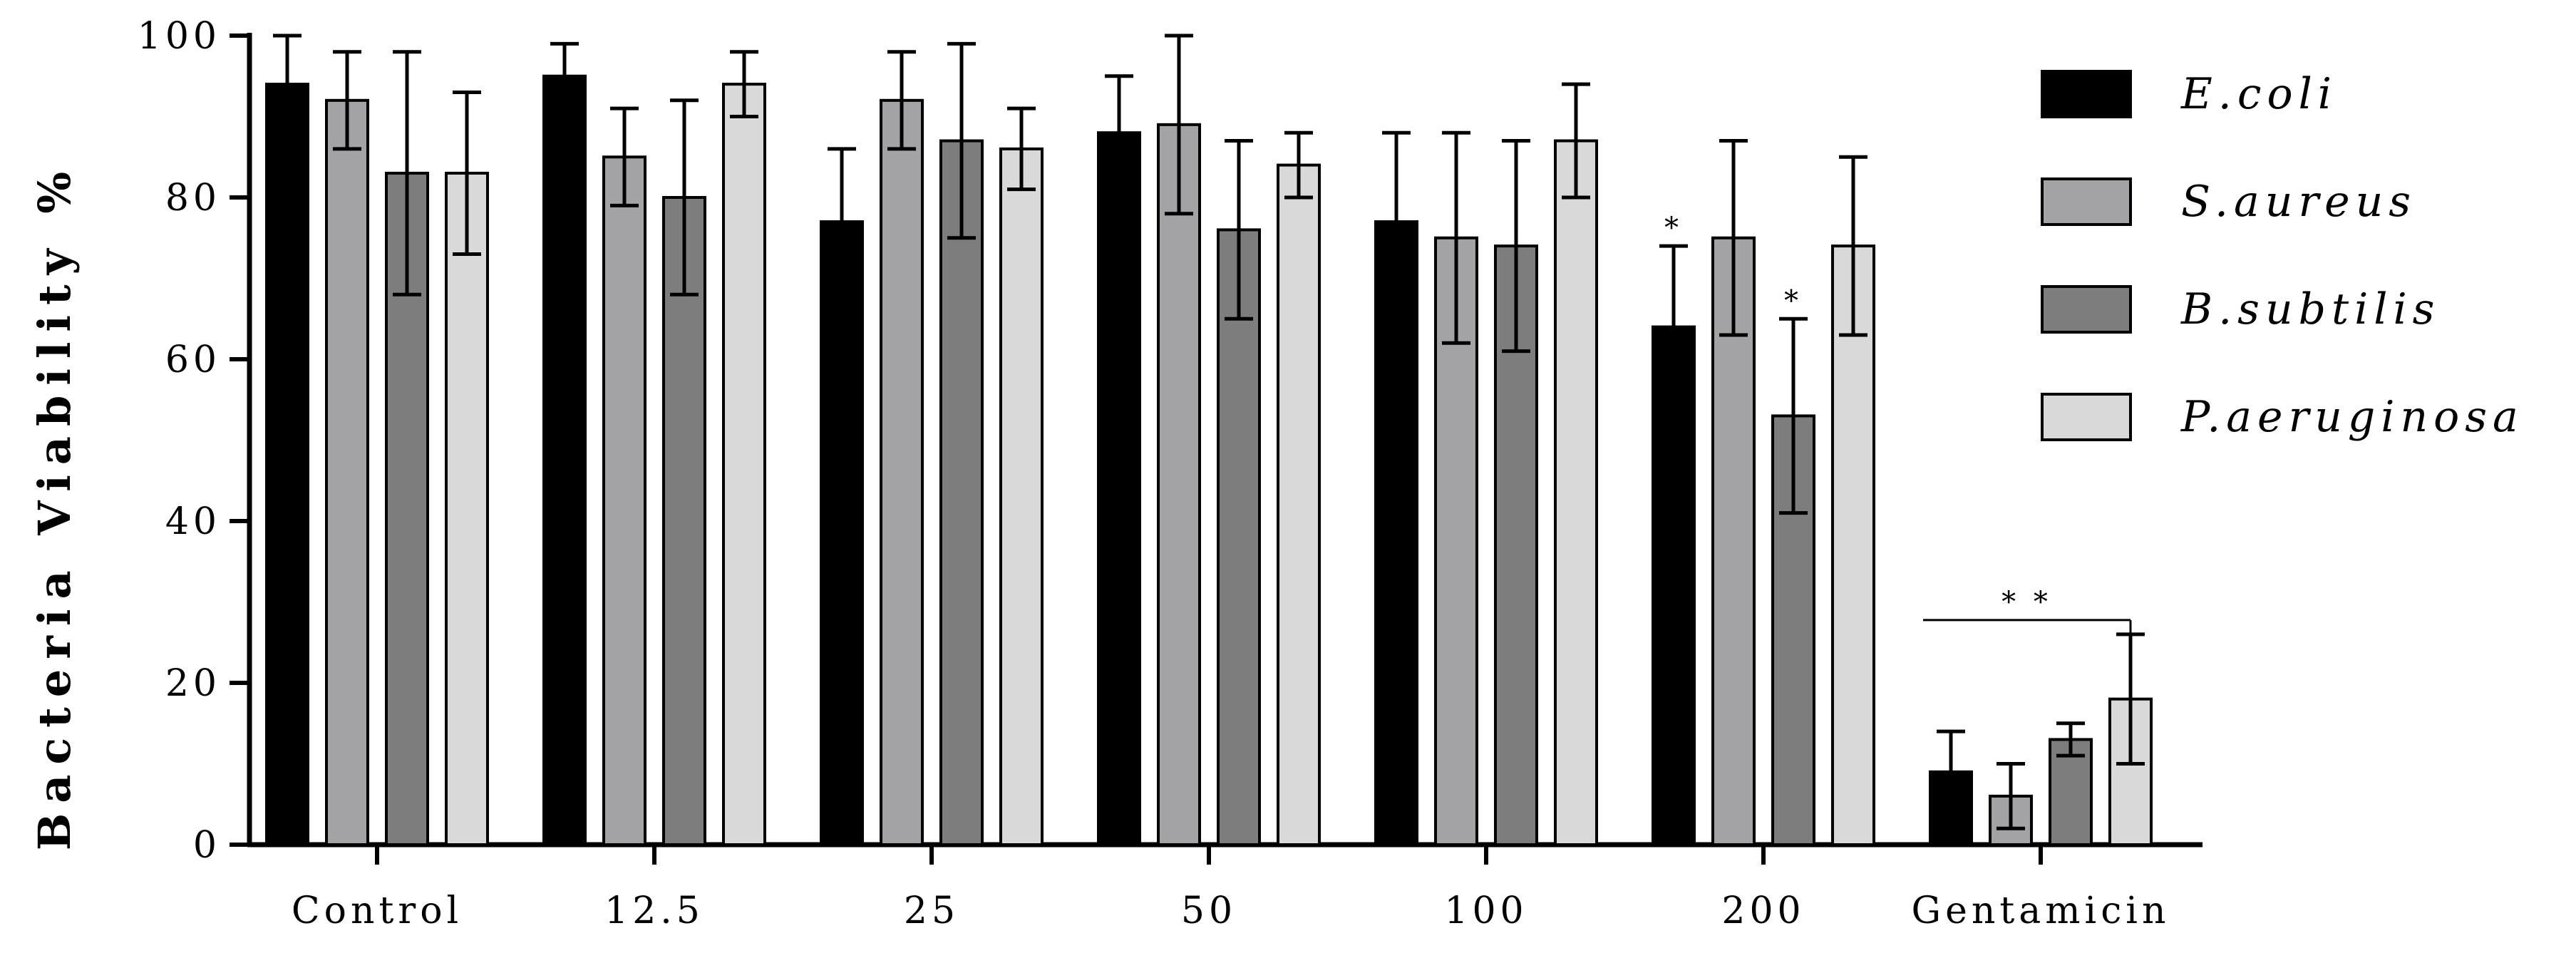 This screenshot has width=2576, height=958. What do you see at coordinates (193, 683) in the screenshot?
I see `y-tick-label: 20` at bounding box center [193, 683].